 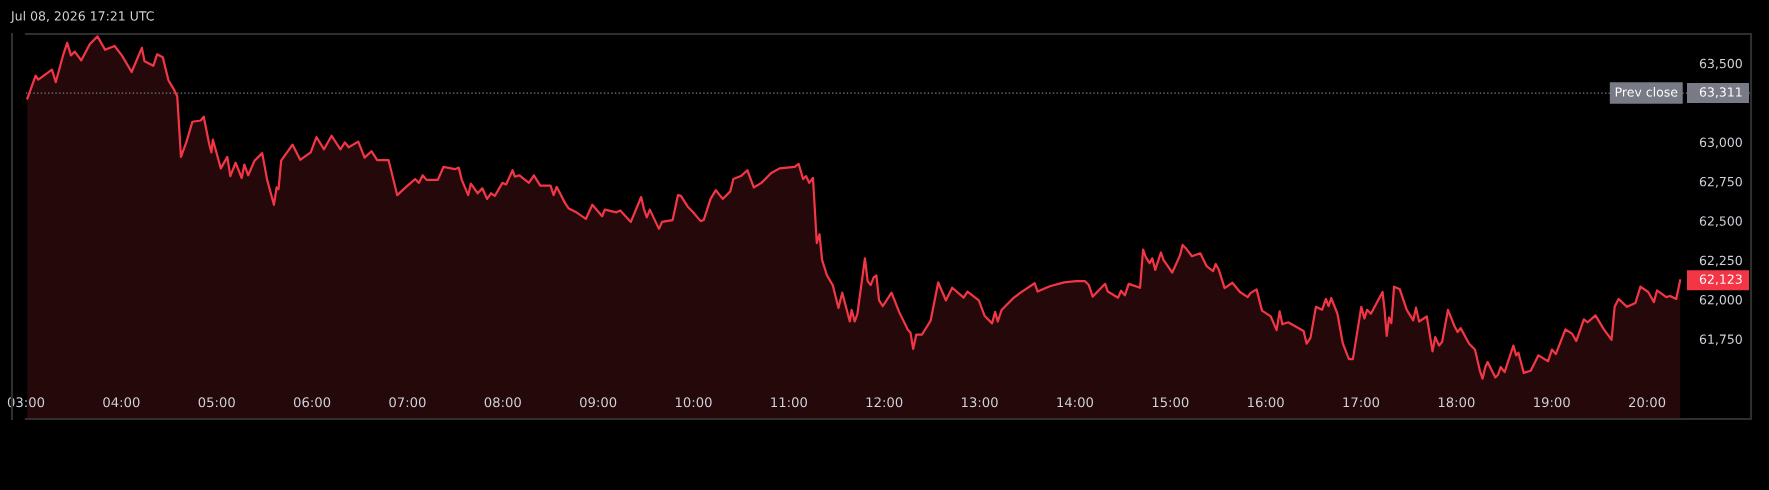 What do you see at coordinates (1266, 402) in the screenshot?
I see `x-tick-label: 16:00` at bounding box center [1266, 402].